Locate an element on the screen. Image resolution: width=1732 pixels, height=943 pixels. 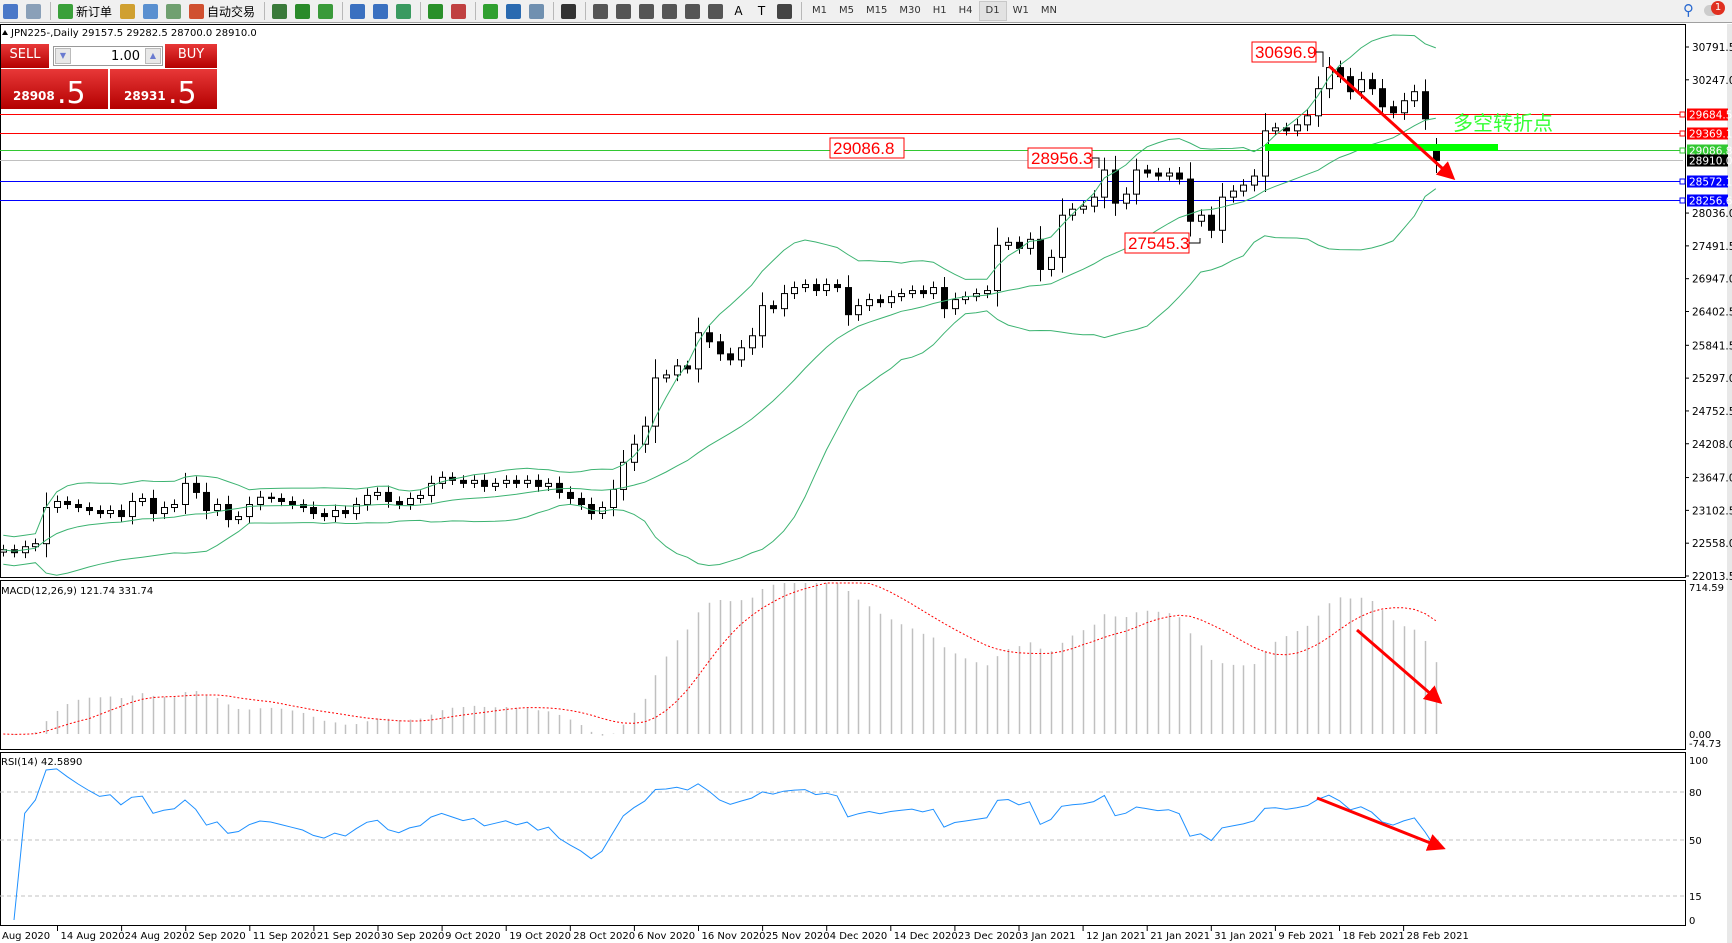
toolbar-right: ⚲ 1 is located at coordinates (1704, 10).